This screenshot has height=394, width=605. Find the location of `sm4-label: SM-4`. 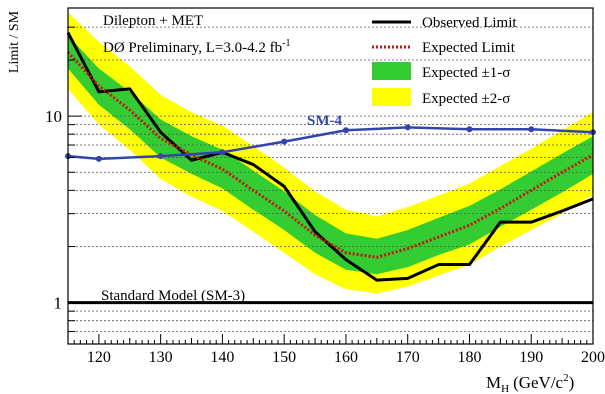

sm4-label: SM-4 is located at coordinates (324, 121).